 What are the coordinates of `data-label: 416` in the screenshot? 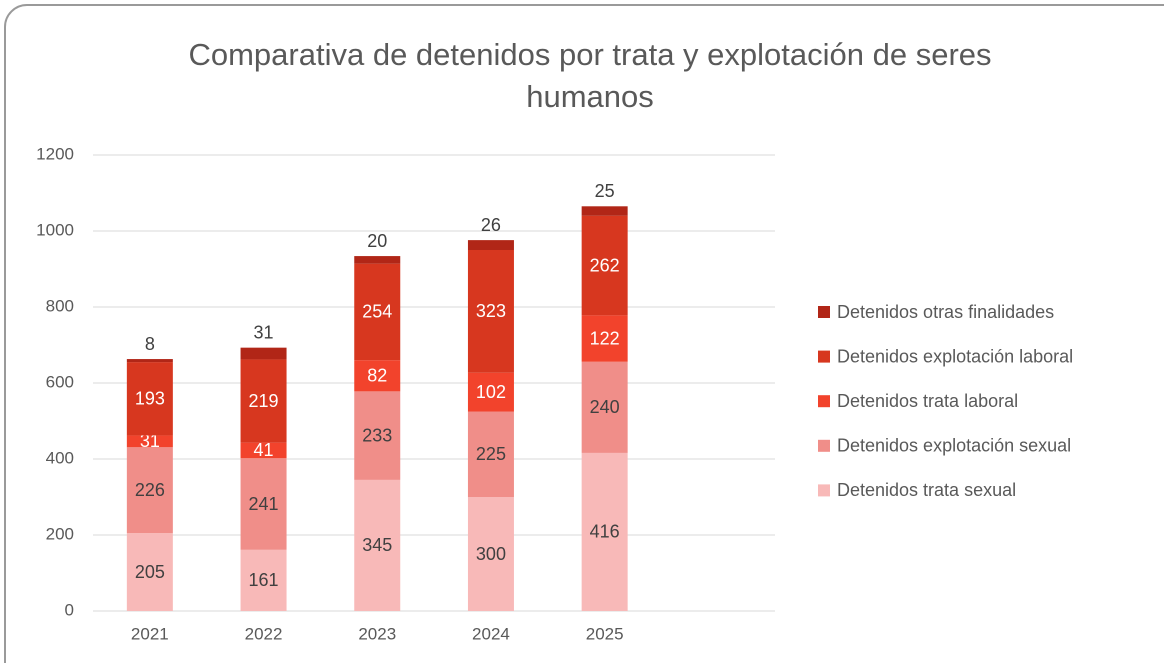 It's located at (605, 532).